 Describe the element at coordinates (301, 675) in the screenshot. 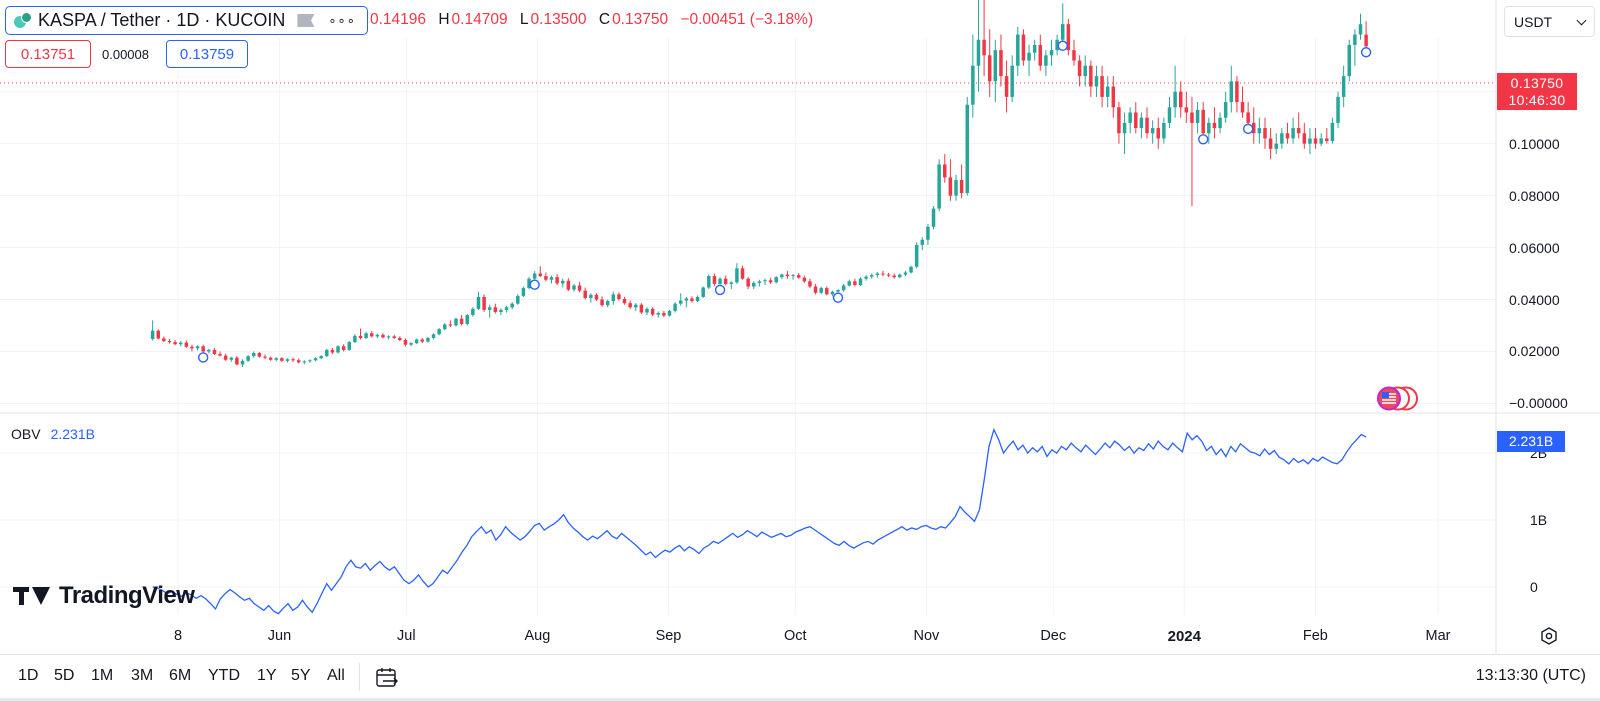

I see `range-5y-button: 5Y` at that location.